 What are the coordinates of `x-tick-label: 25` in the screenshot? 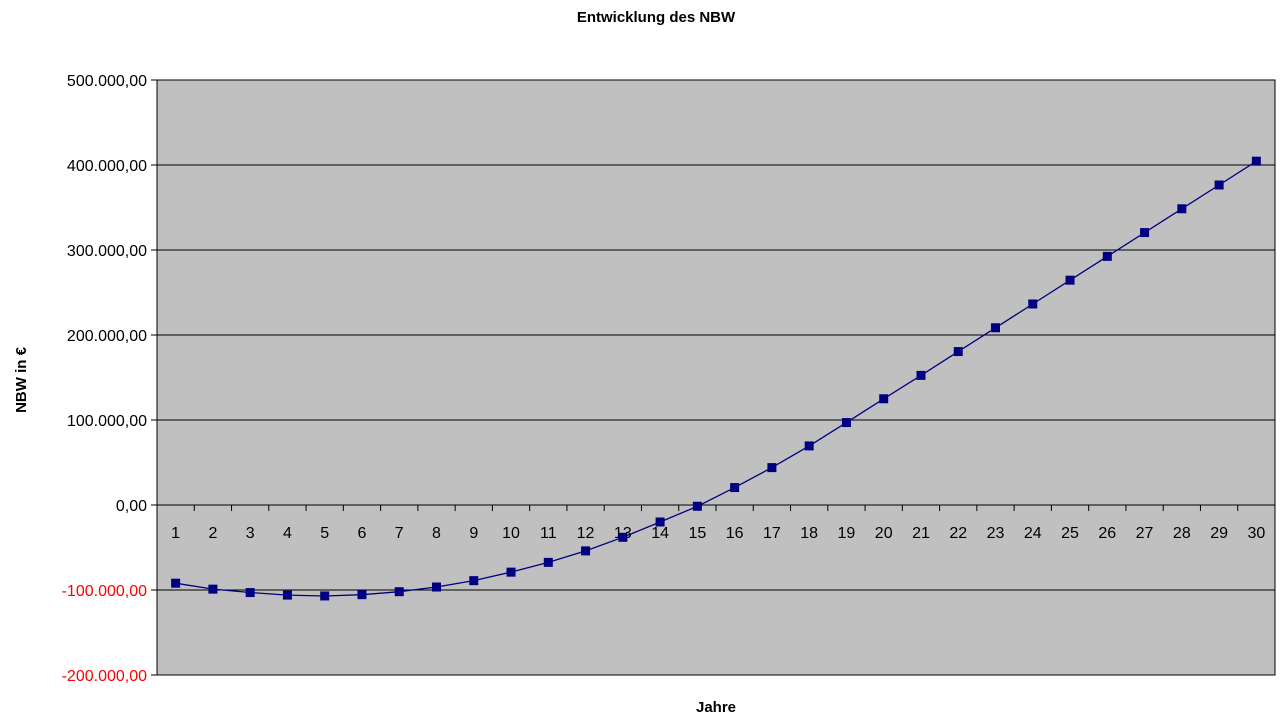 It's located at (1070, 533).